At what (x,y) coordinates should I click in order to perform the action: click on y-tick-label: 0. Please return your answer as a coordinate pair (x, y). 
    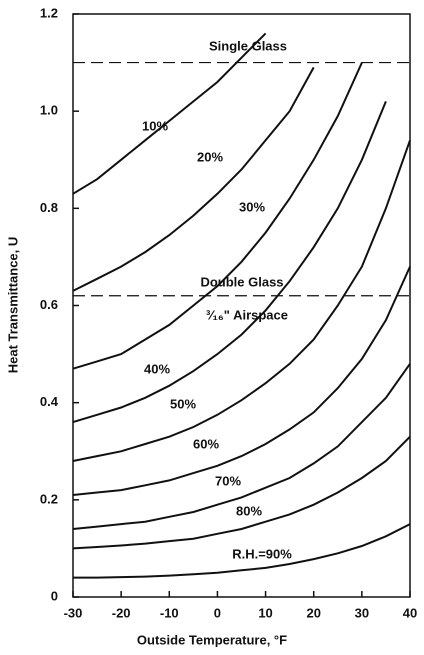
    Looking at the image, I should click on (54, 595).